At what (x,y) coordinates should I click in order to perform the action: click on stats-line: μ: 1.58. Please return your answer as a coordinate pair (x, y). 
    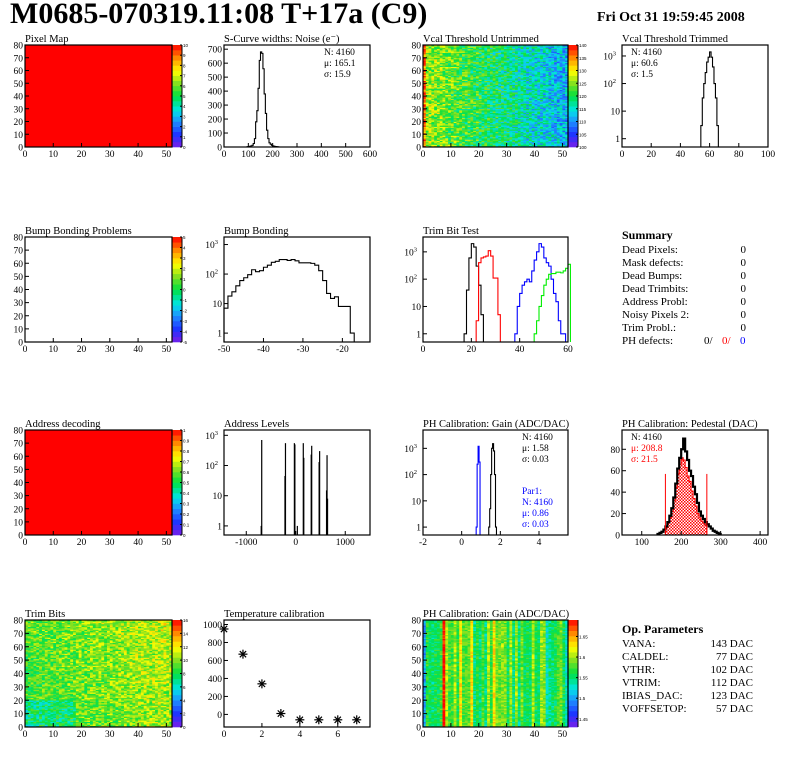
    Looking at the image, I should click on (535, 449).